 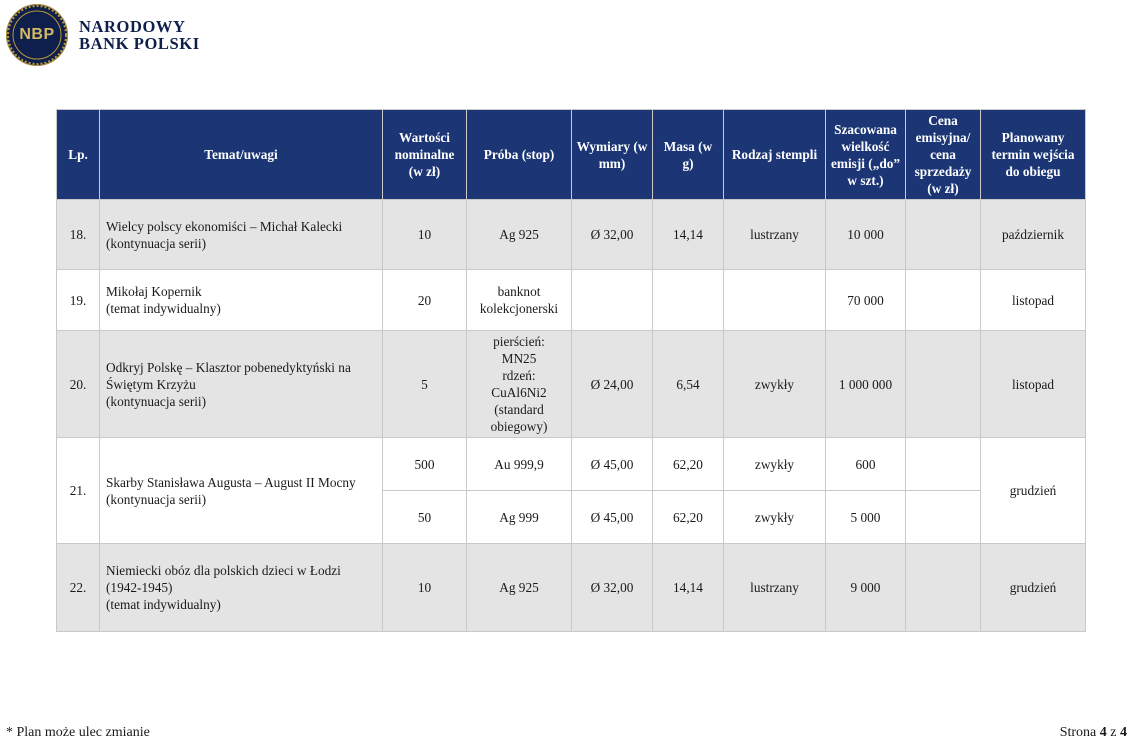 I want to click on cell-lp: 19., so click(x=78, y=300).